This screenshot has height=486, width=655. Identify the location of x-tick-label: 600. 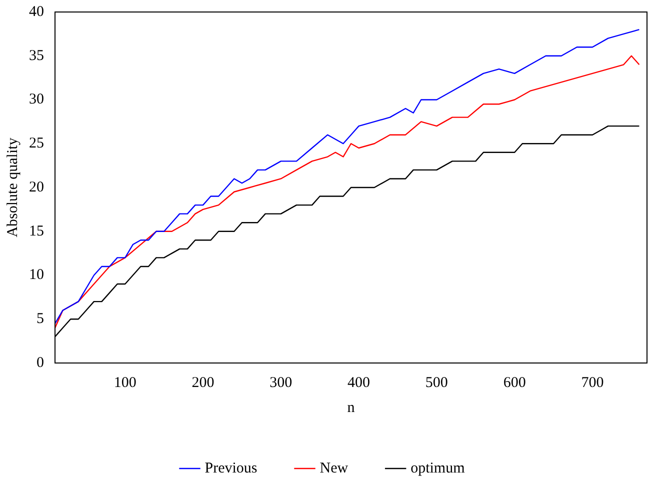
(514, 382).